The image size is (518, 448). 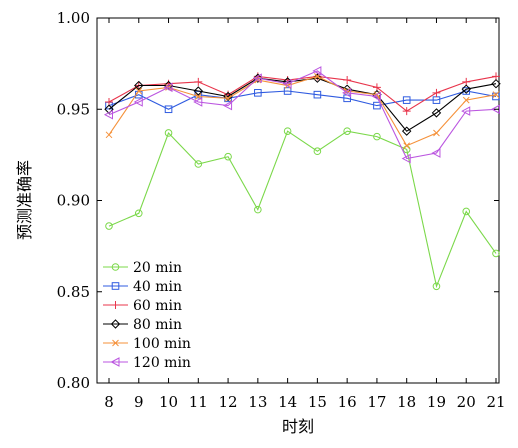 I want to click on legend-label: 120 min, so click(x=162, y=363).